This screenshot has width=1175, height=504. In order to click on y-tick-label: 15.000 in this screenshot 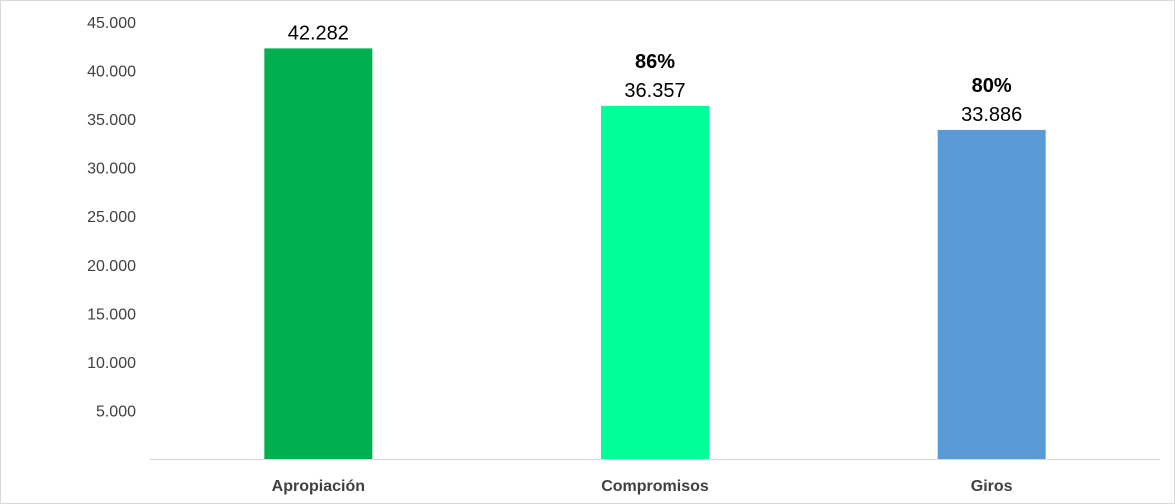, I will do `click(111, 314)`.